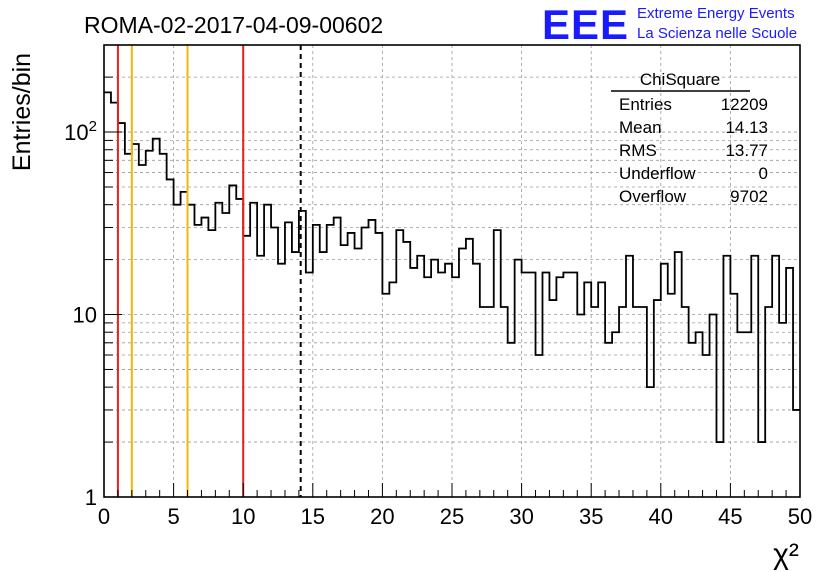 The height and width of the screenshot is (572, 836). What do you see at coordinates (746, 150) in the screenshot?
I see `stats-value-rms: 13.77` at bounding box center [746, 150].